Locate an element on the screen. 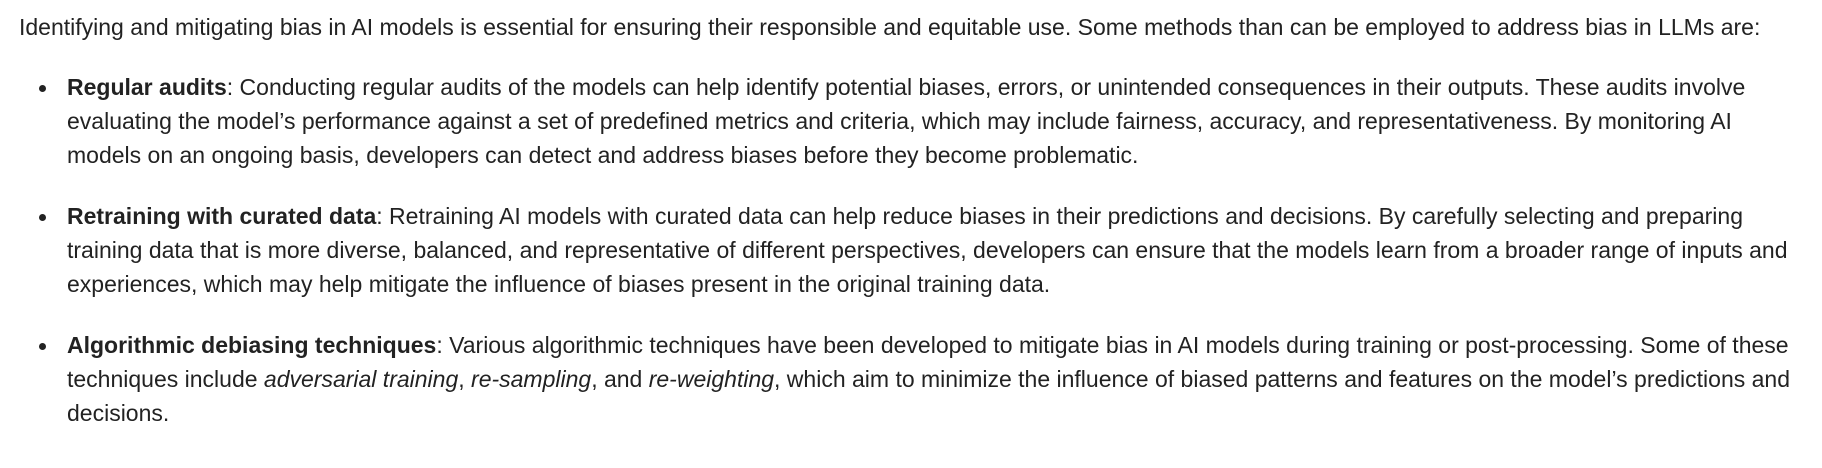  separator-2: , and is located at coordinates (620, 379).